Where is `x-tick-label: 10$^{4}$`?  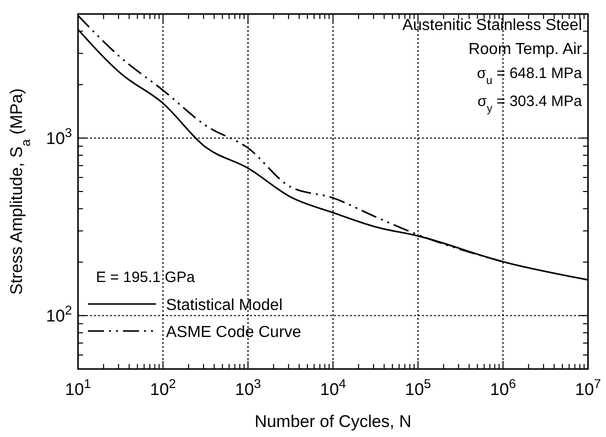
x-tick-label: 10$^{4}$ is located at coordinates (333, 387).